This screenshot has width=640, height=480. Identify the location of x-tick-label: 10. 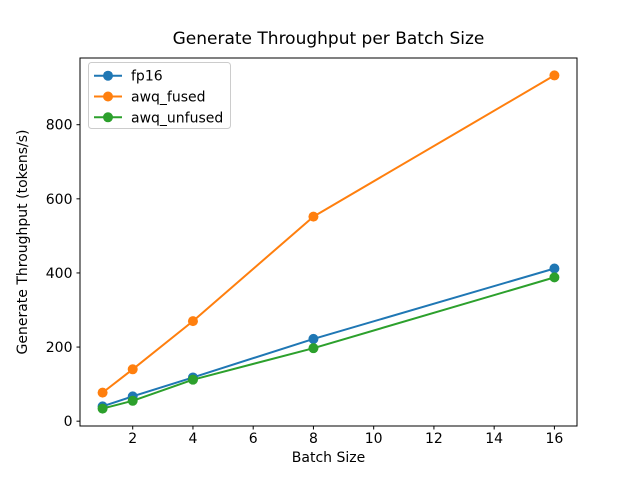
(374, 439).